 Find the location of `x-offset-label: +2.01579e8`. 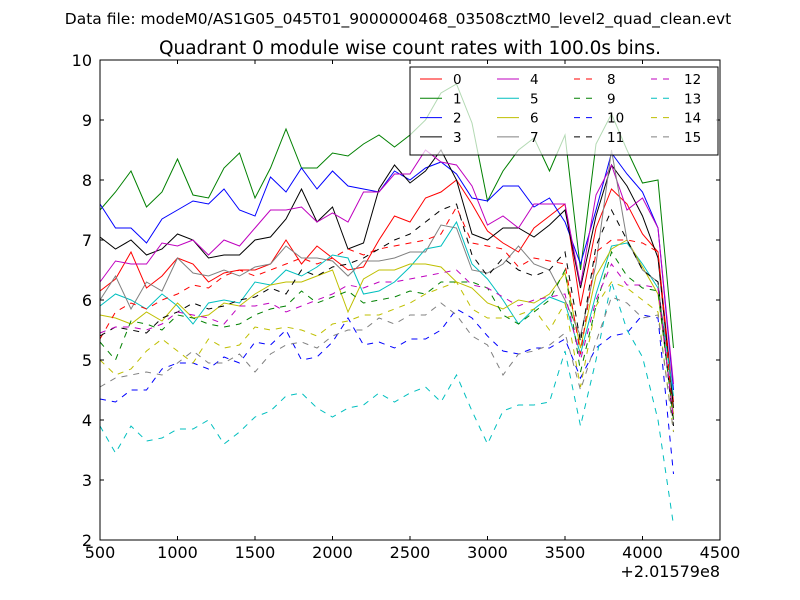

x-offset-label: +2.01579e8 is located at coordinates (670, 571).